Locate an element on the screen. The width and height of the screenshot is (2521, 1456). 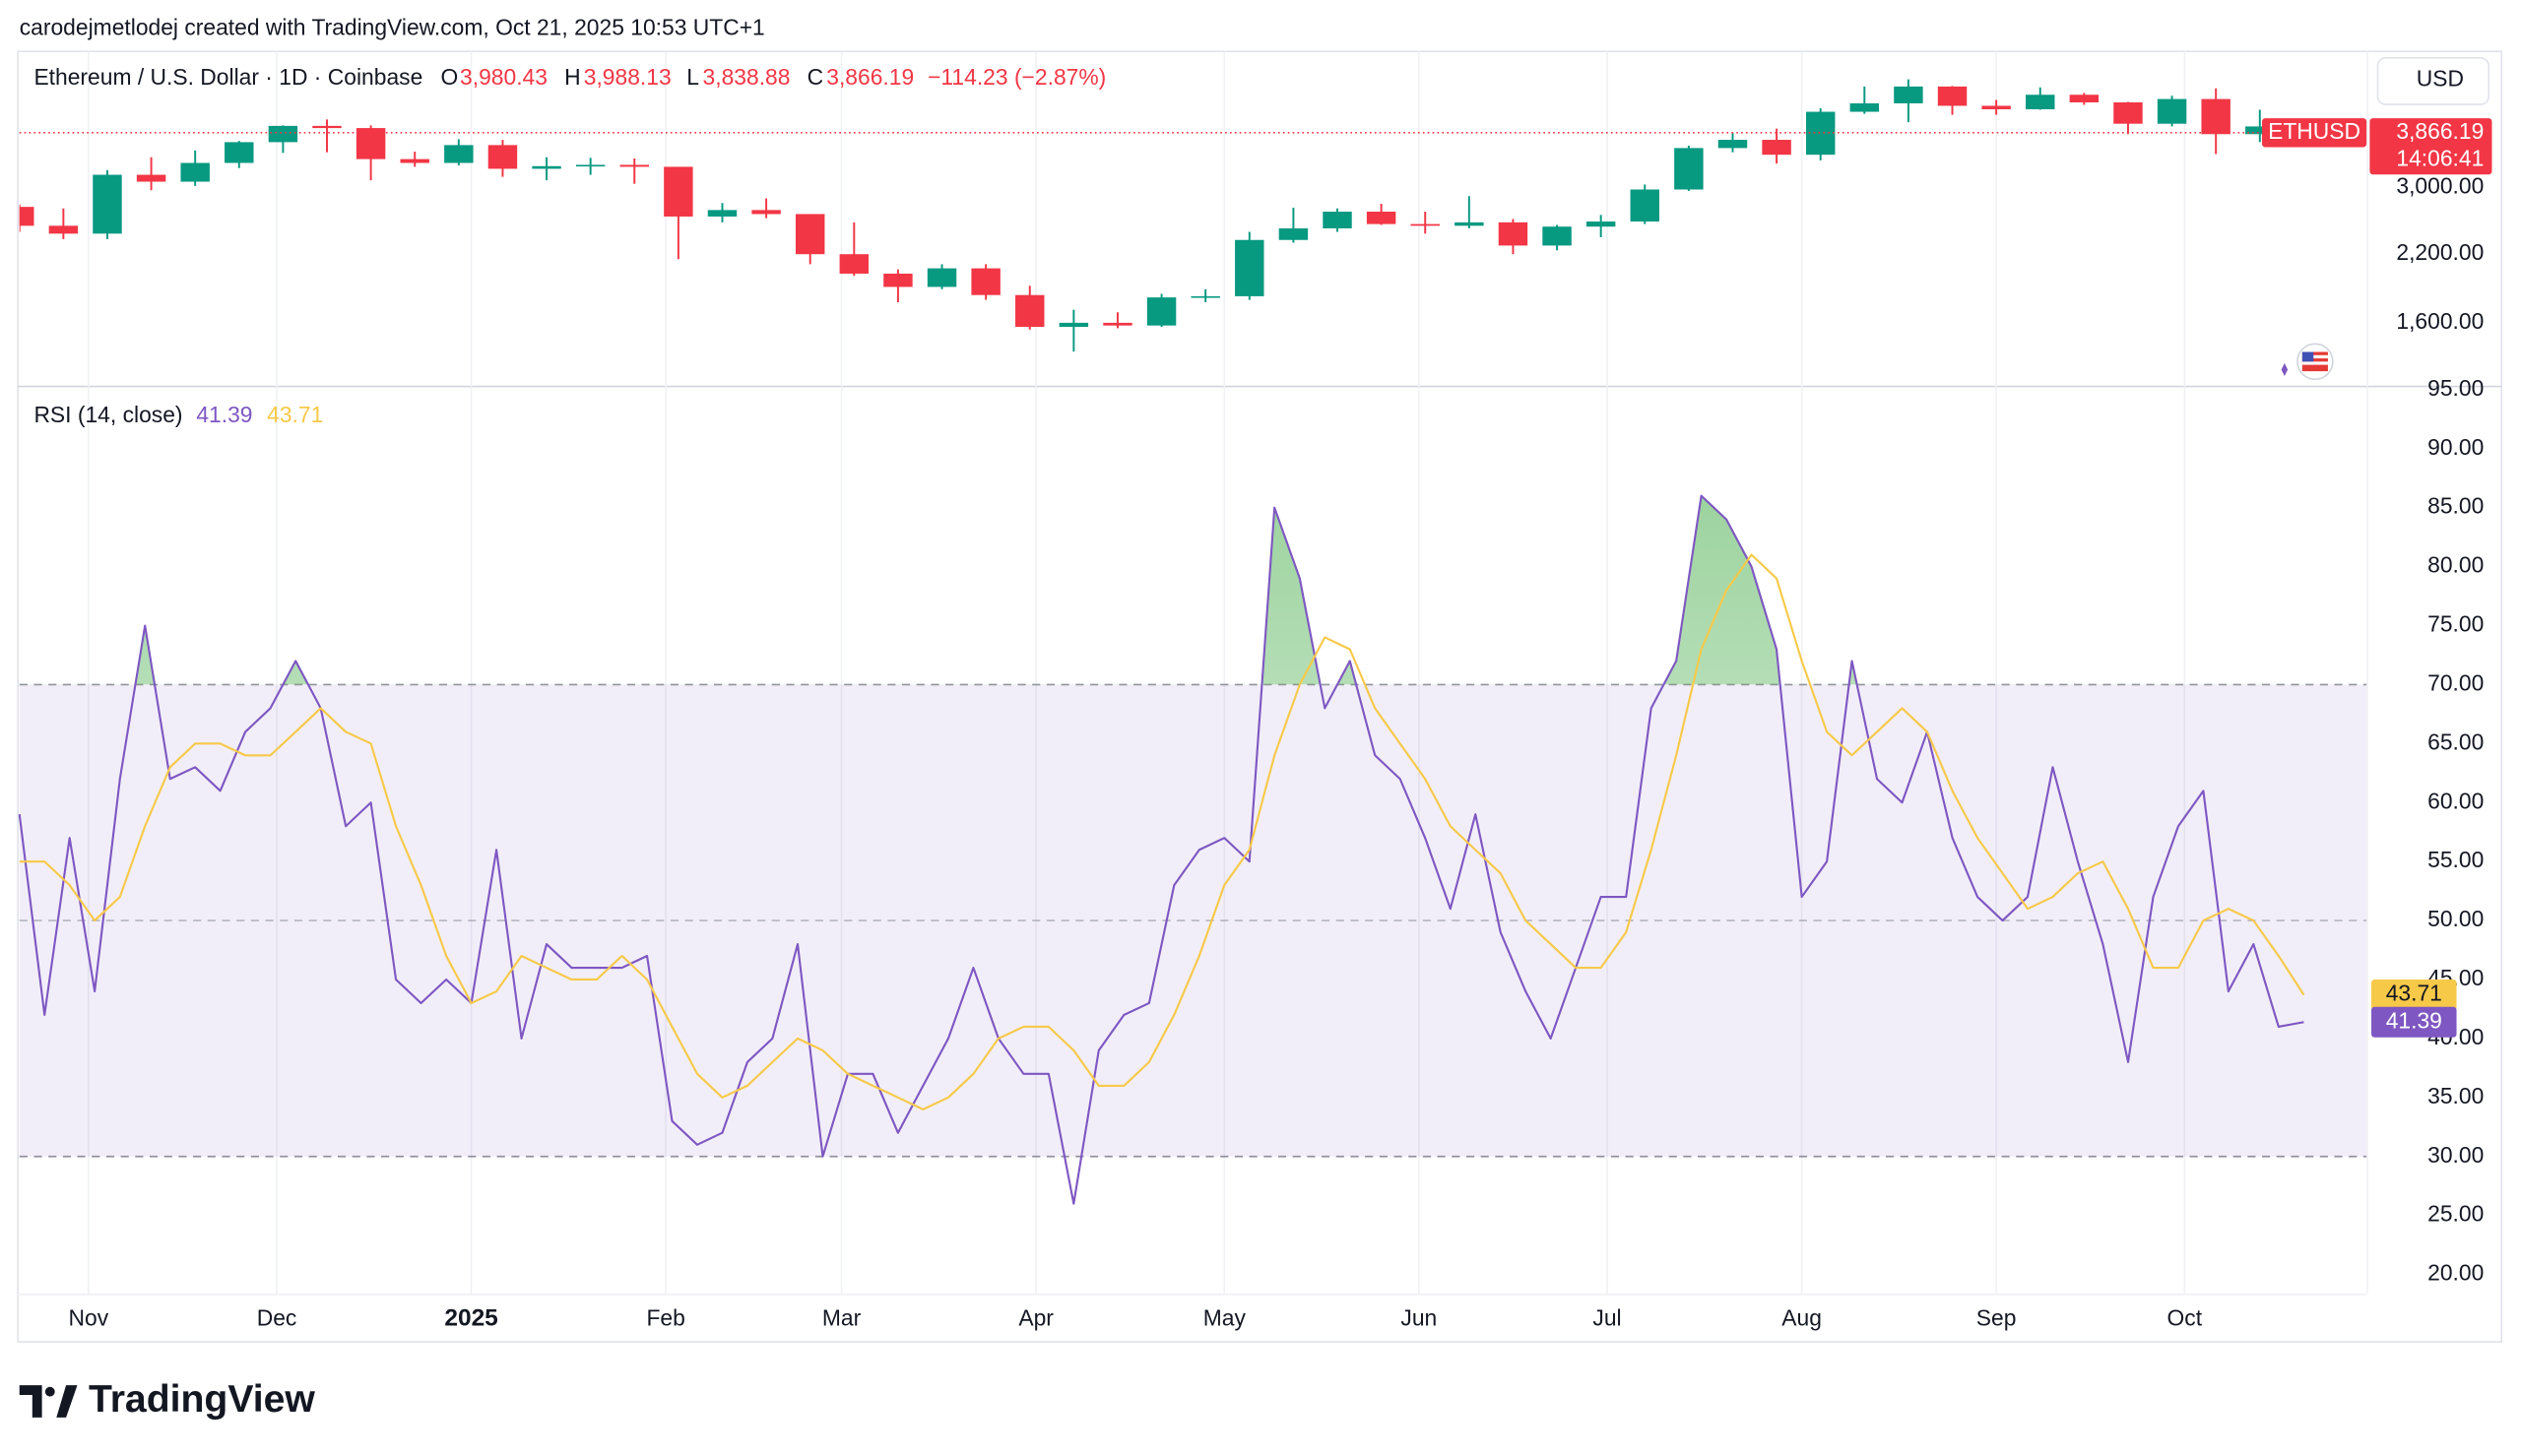
x-tick-label: Mar is located at coordinates (842, 1317).